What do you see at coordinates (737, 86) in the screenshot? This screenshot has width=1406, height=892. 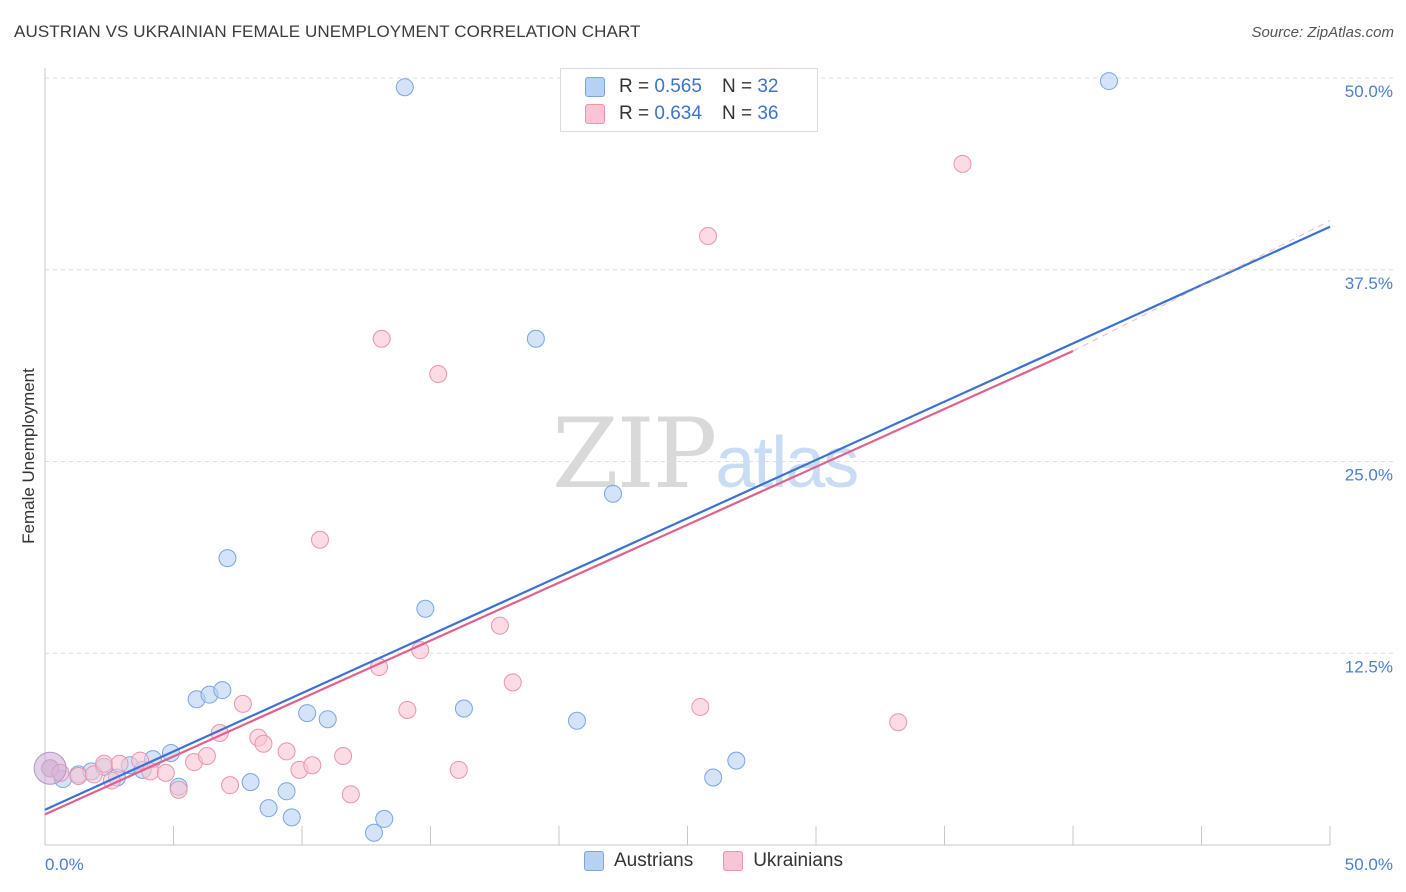 I see `legend-n-label-austrians: N =` at bounding box center [737, 86].